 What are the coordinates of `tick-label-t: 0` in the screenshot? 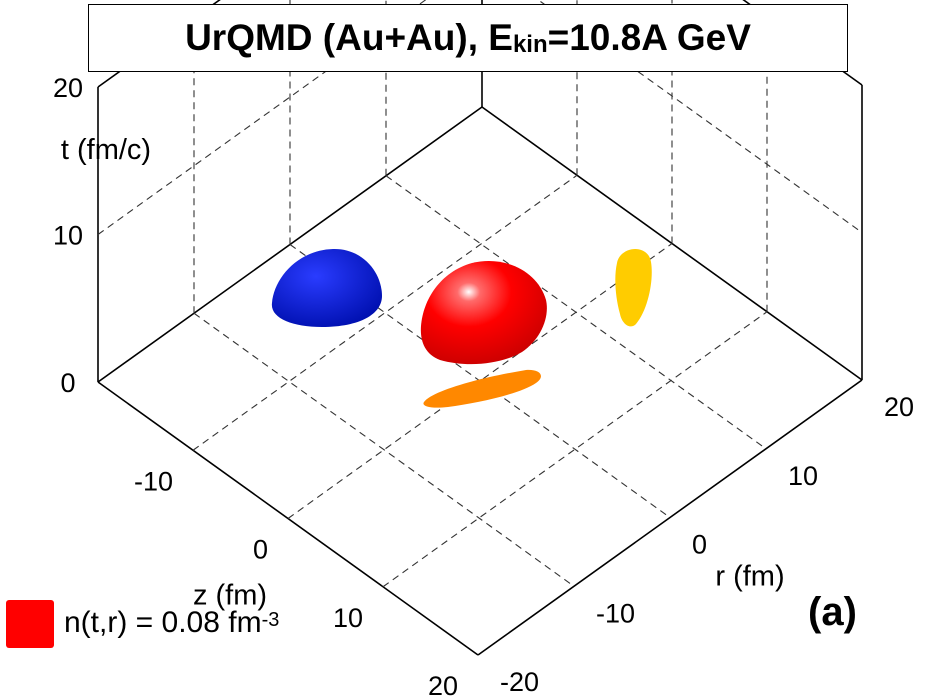 It's located at (67, 383).